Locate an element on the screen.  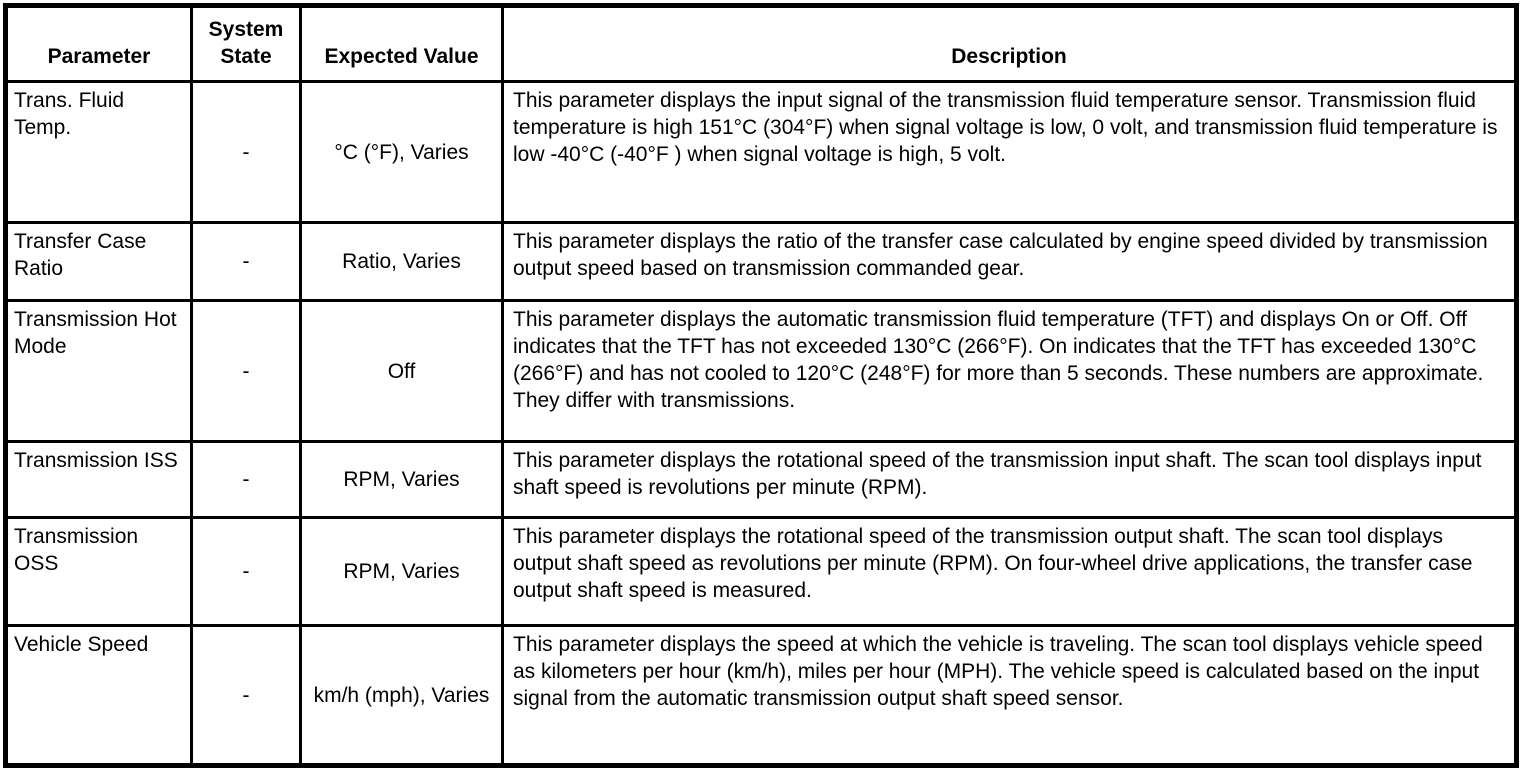
col-header-expected-value: Expected Value is located at coordinates (401, 43).